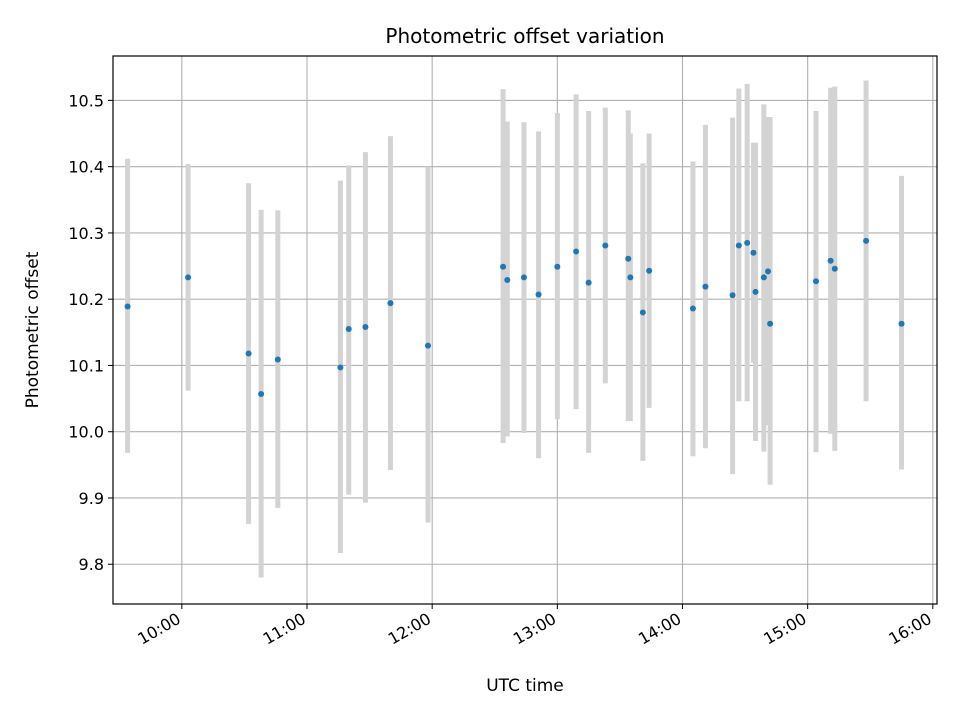  I want to click on y-axis-title: Photometric offset, so click(33, 329).